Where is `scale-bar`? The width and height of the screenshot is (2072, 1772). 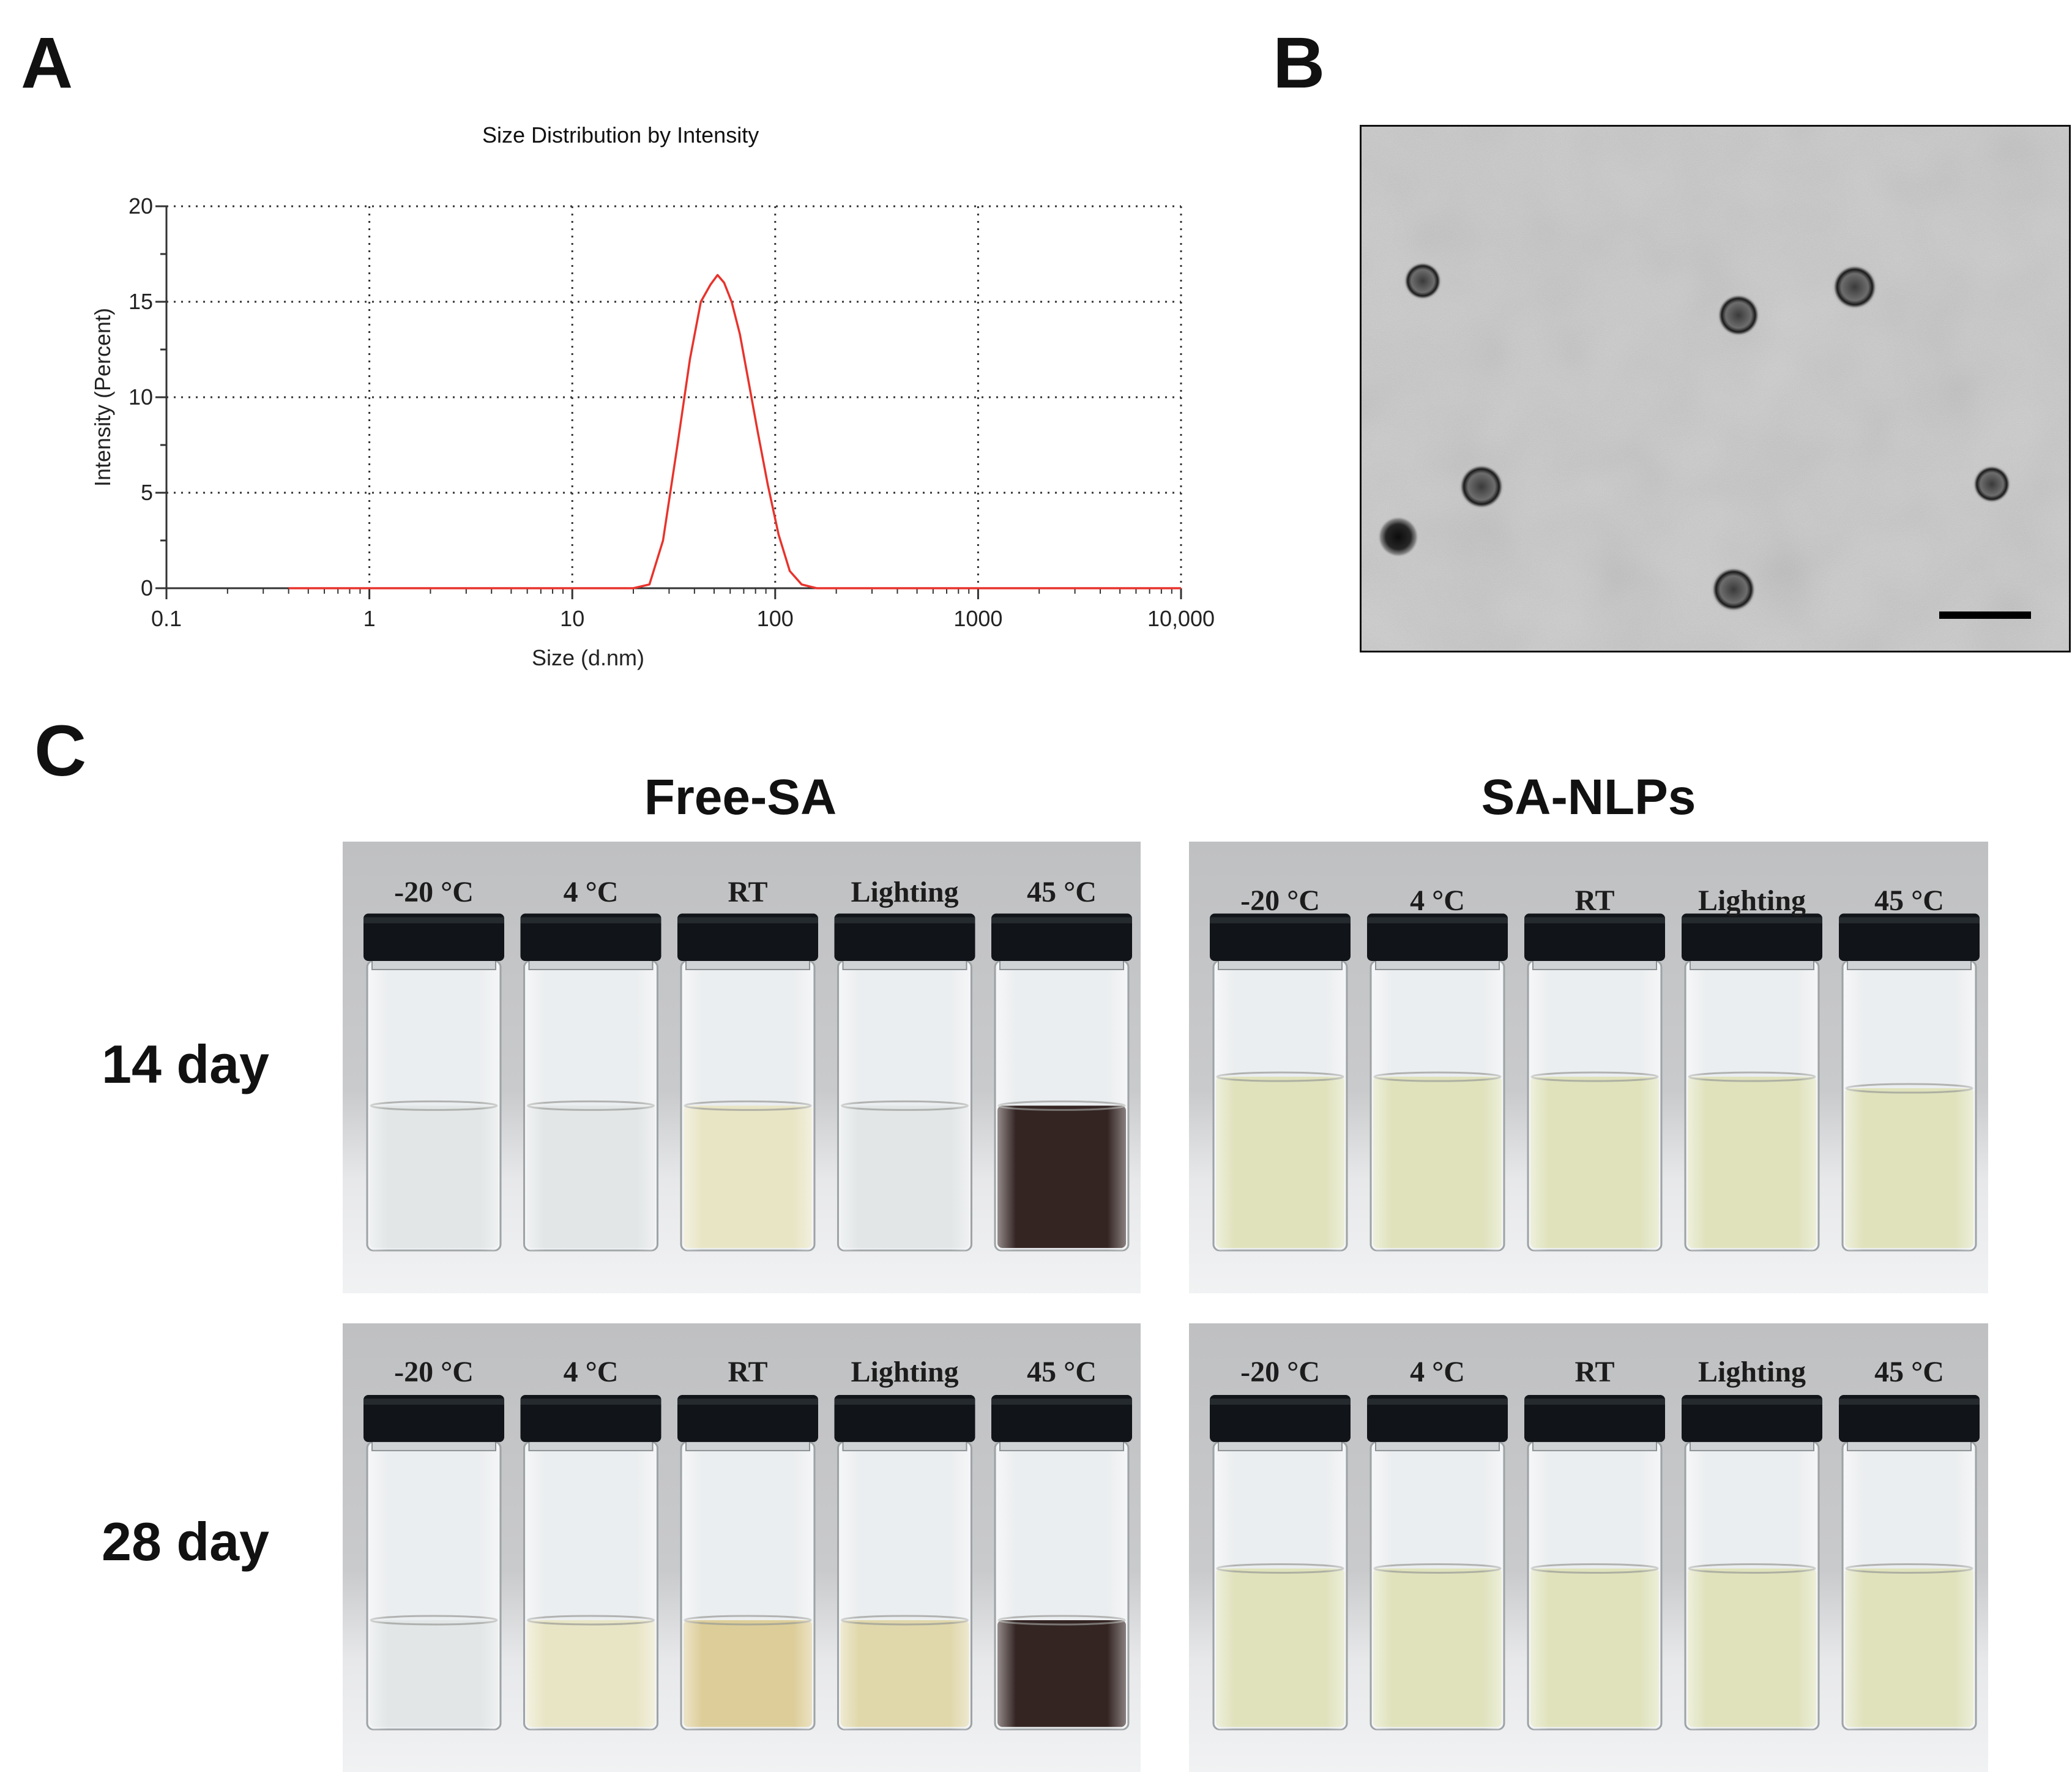 scale-bar is located at coordinates (1985, 615).